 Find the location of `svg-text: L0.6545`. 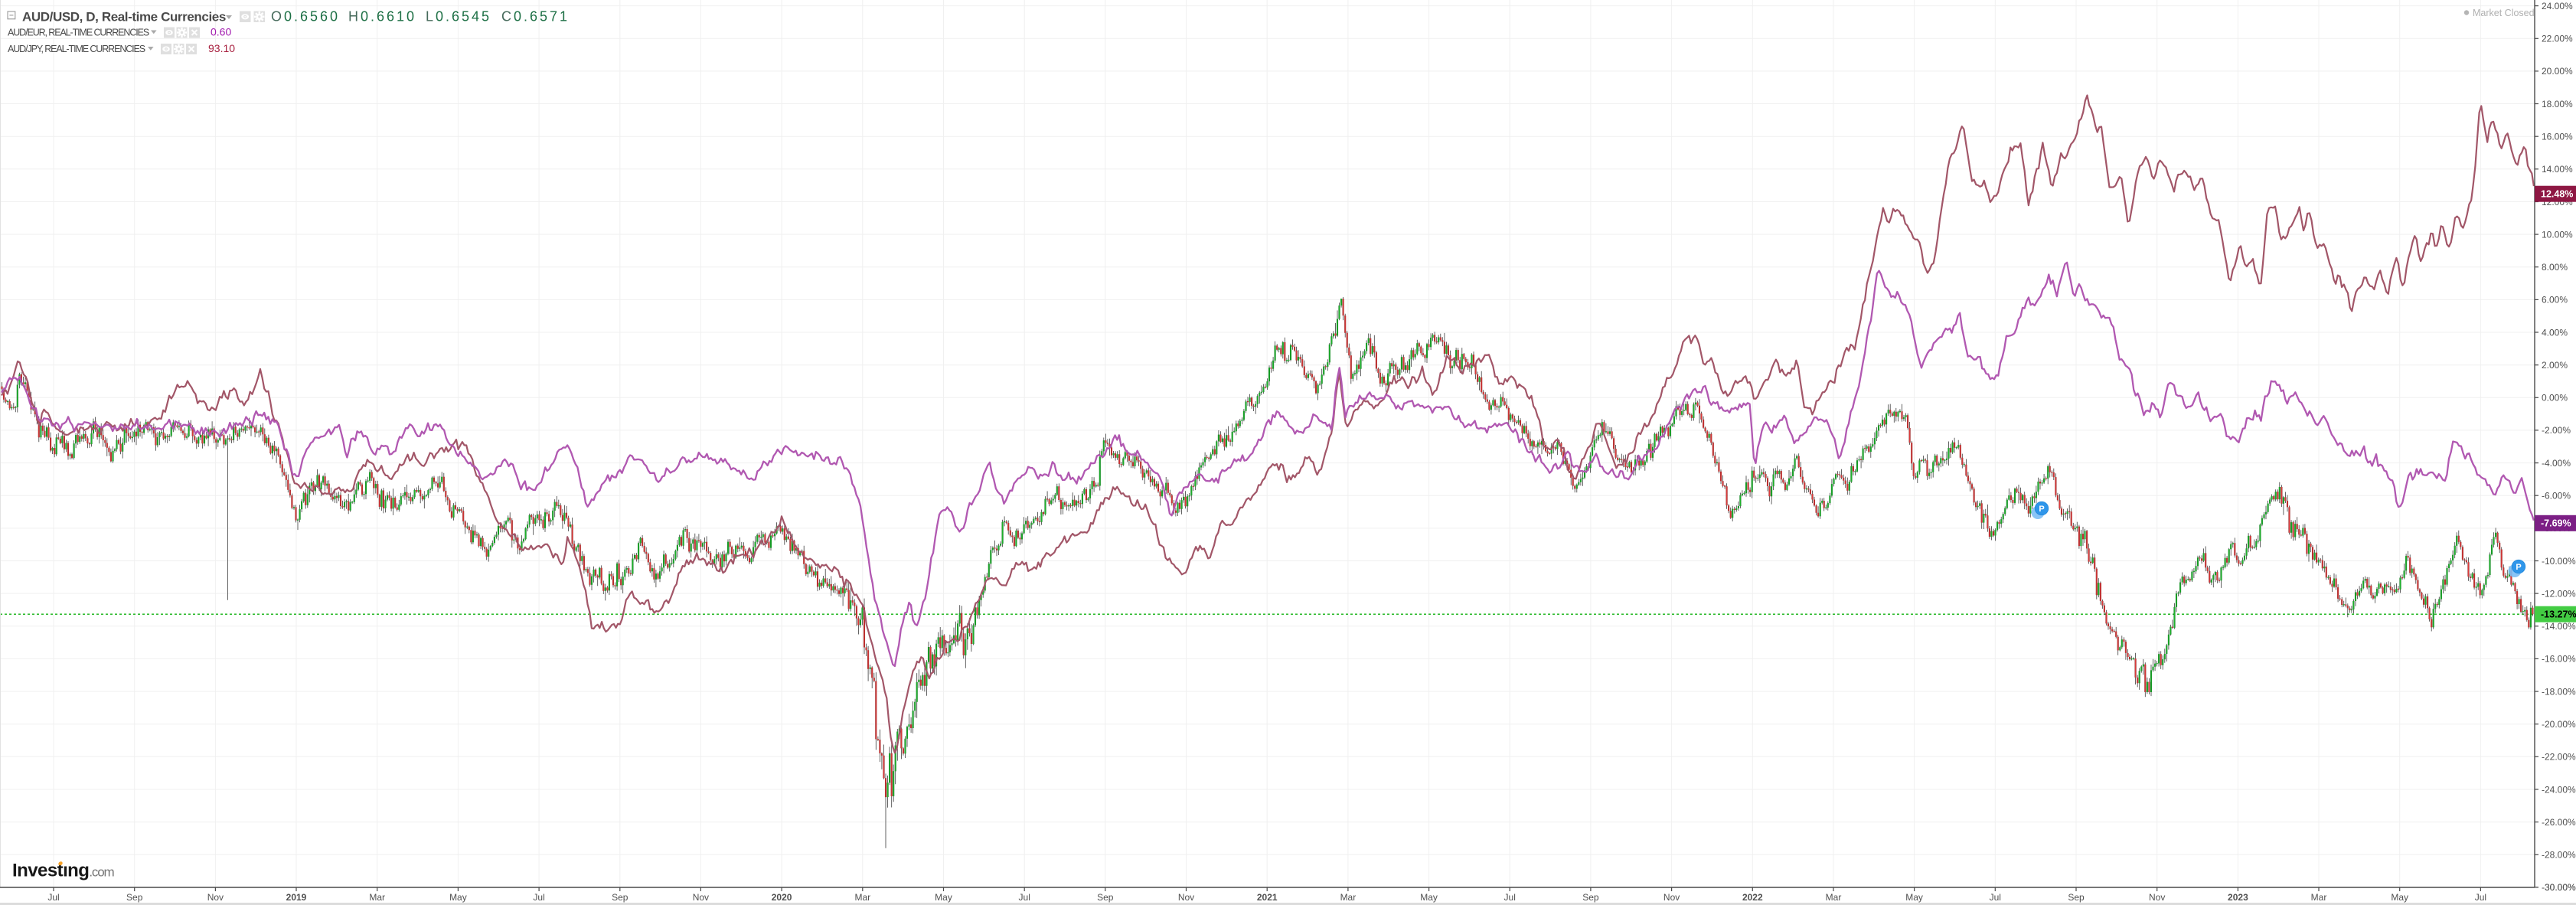

svg-text: L0.6545 is located at coordinates (458, 17).